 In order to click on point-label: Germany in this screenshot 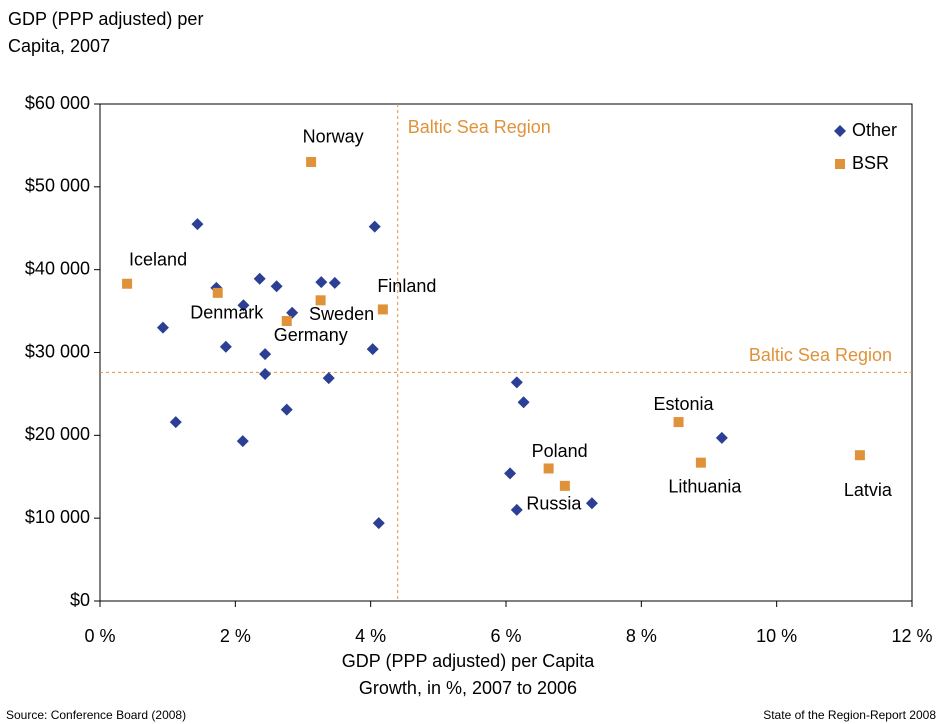, I will do `click(311, 335)`.